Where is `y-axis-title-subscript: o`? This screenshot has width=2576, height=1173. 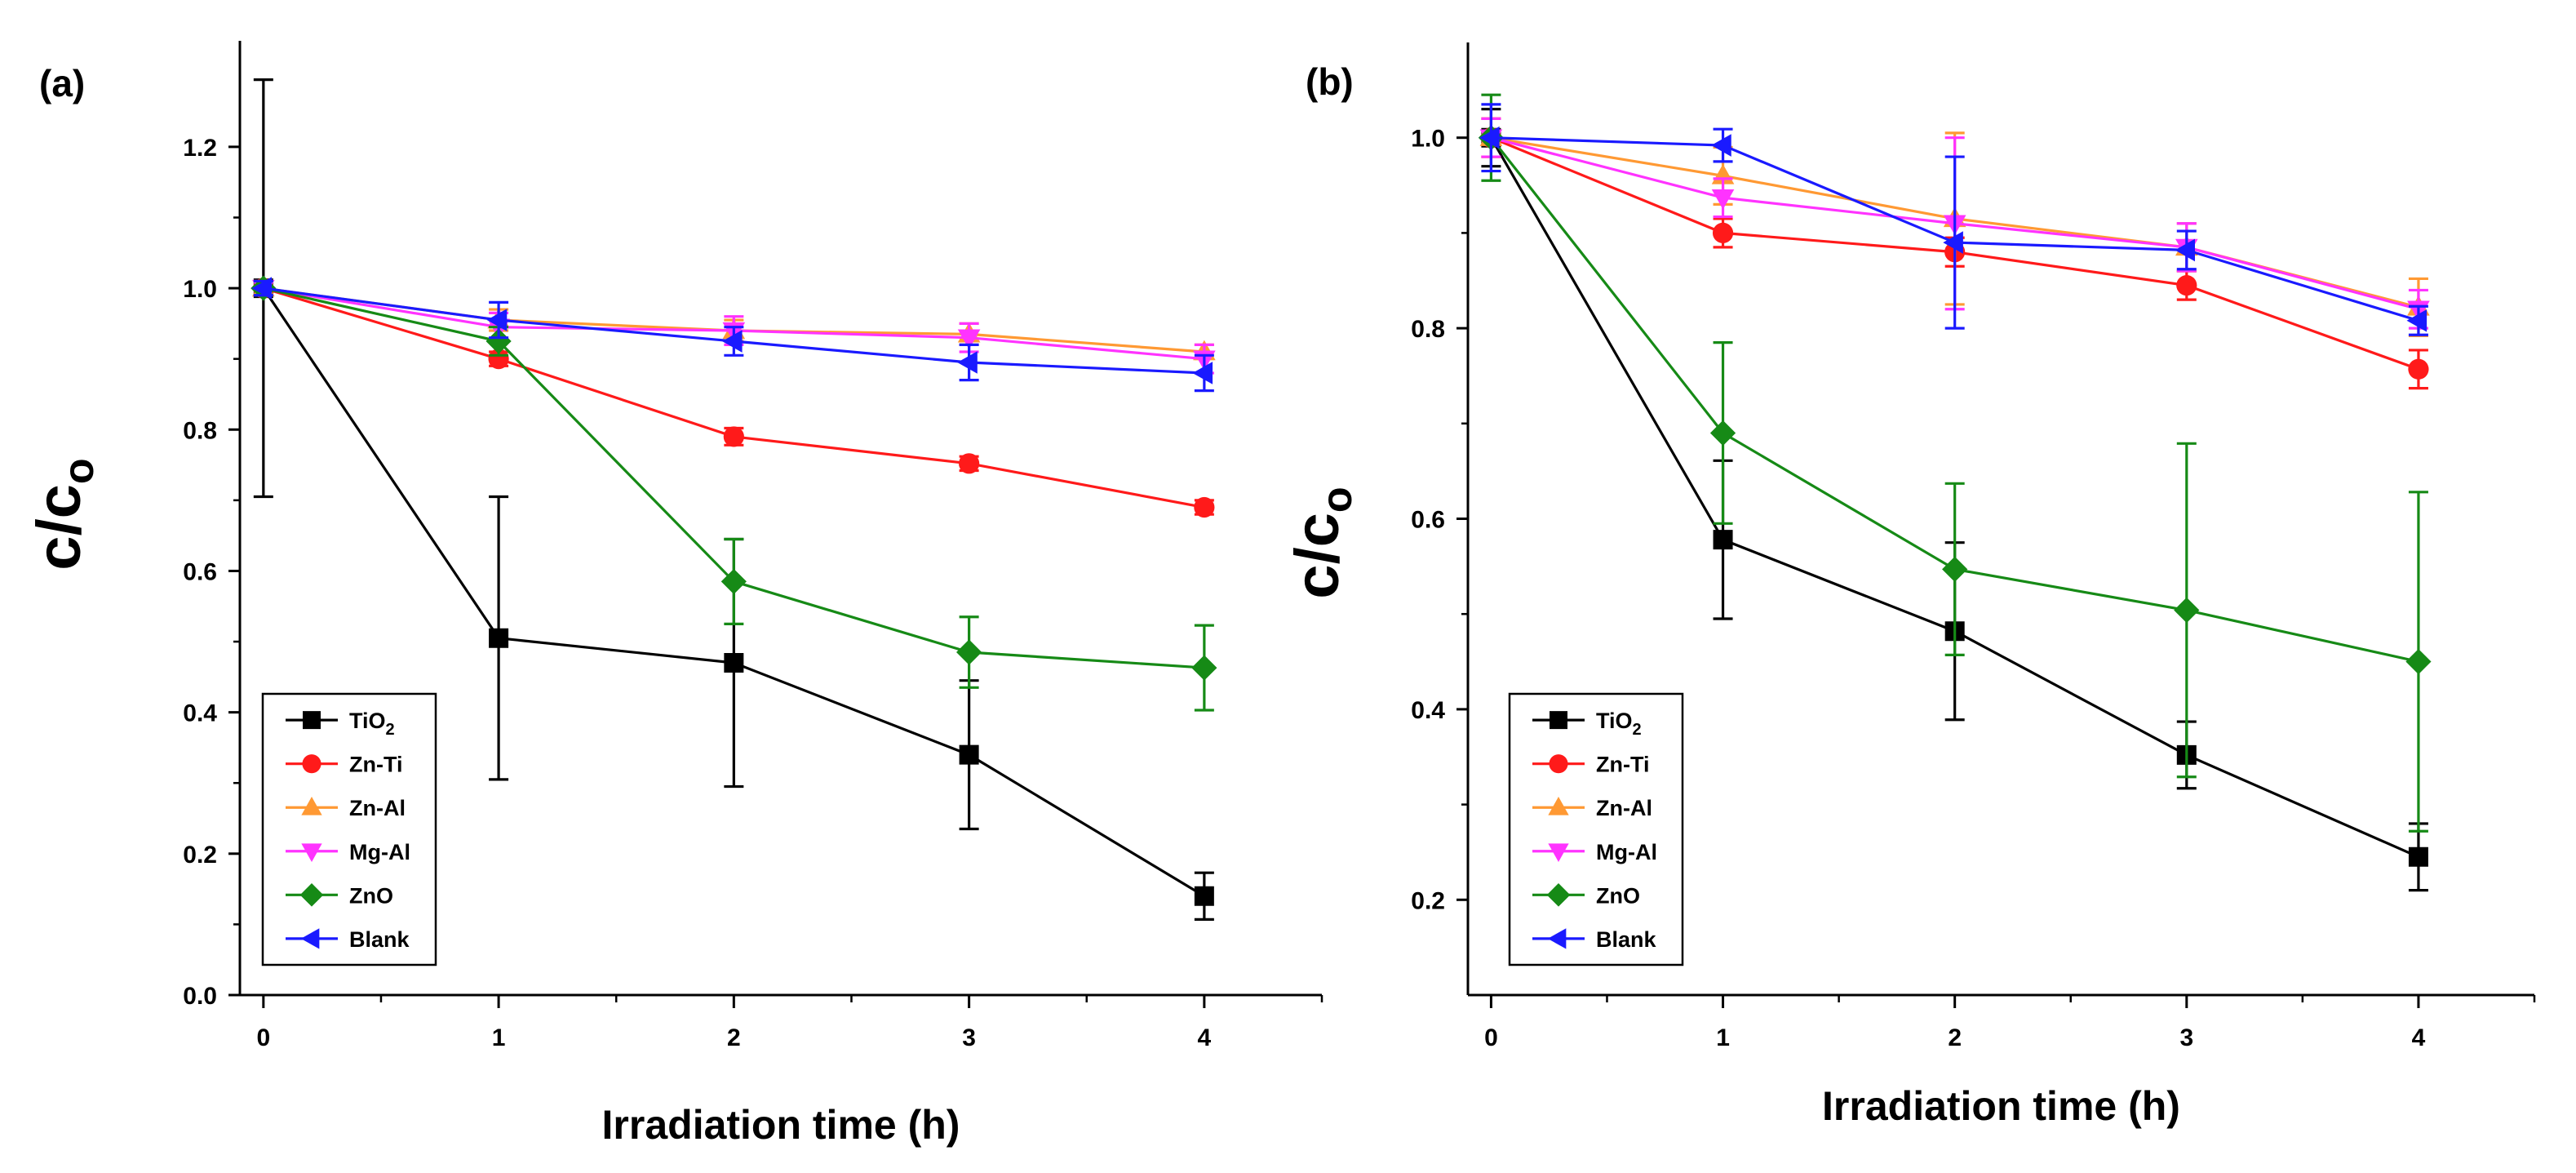 y-axis-title-subscript: o is located at coordinates (79, 471).